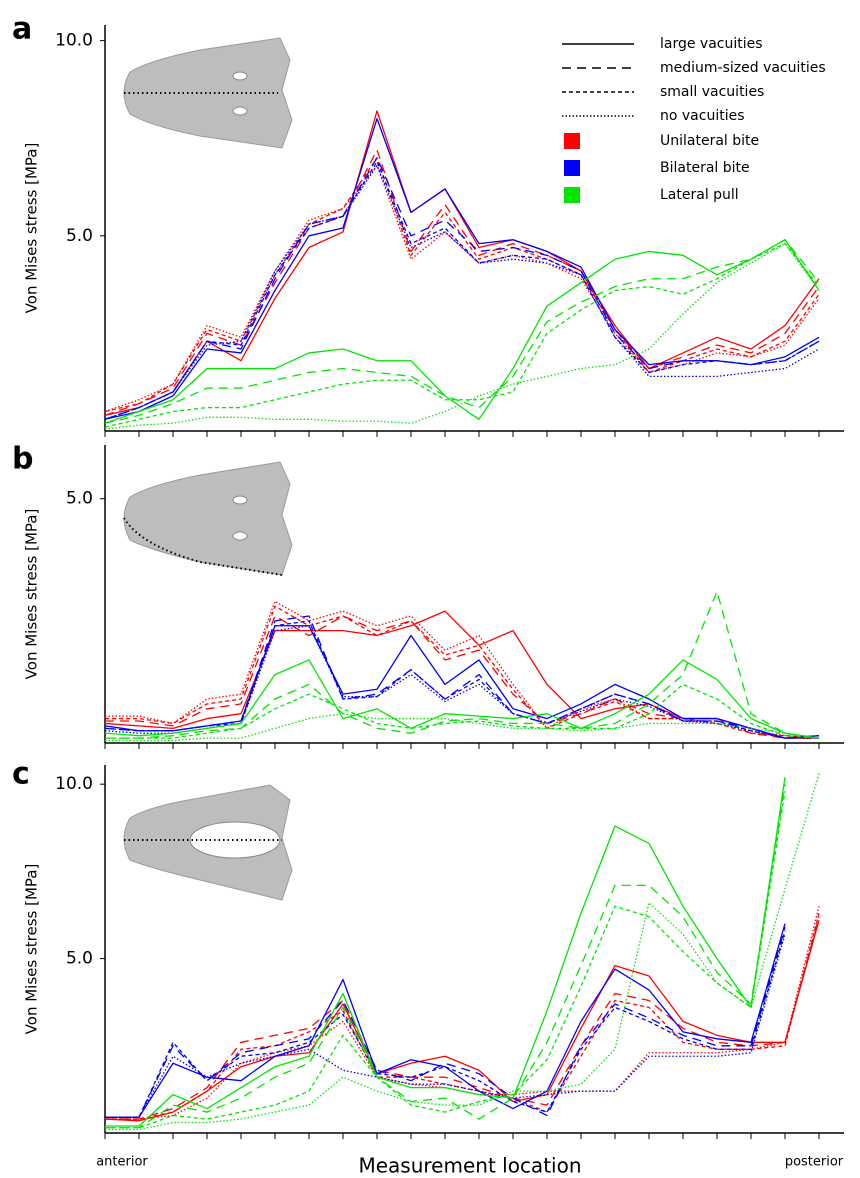  I want to click on legend-label: small vacuities, so click(712, 92).